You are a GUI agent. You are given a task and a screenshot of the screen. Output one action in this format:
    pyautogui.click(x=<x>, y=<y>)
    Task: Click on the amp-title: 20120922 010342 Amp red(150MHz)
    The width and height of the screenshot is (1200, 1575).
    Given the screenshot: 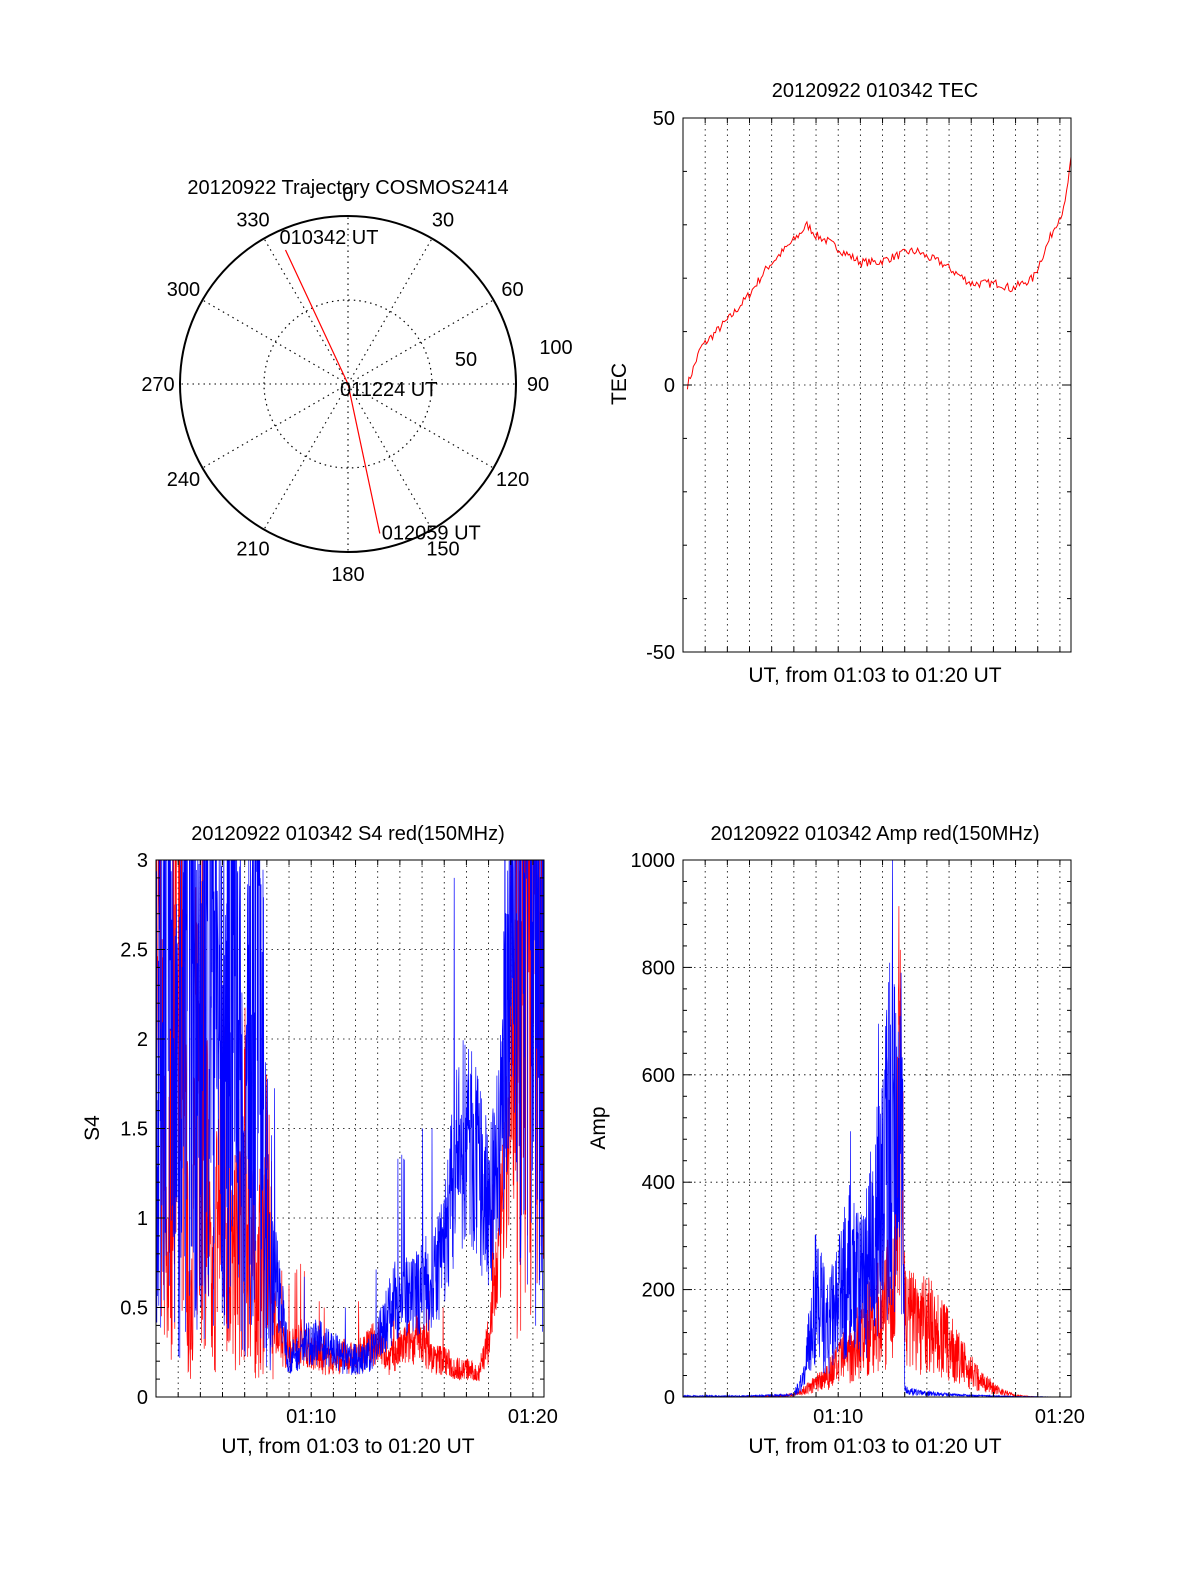 What is the action you would take?
    pyautogui.click(x=874, y=834)
    